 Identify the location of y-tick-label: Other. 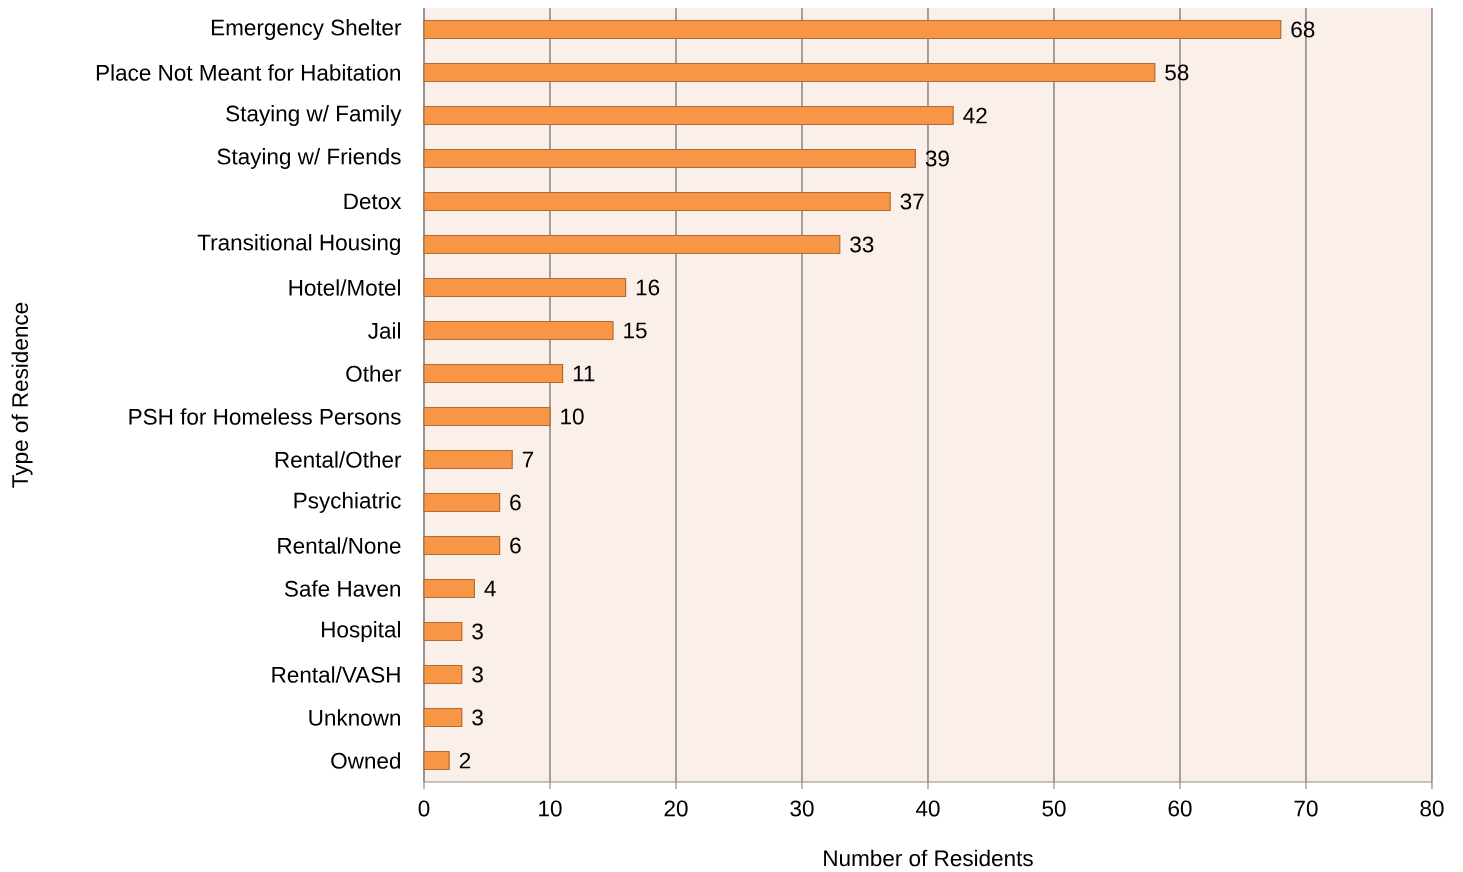
(374, 373).